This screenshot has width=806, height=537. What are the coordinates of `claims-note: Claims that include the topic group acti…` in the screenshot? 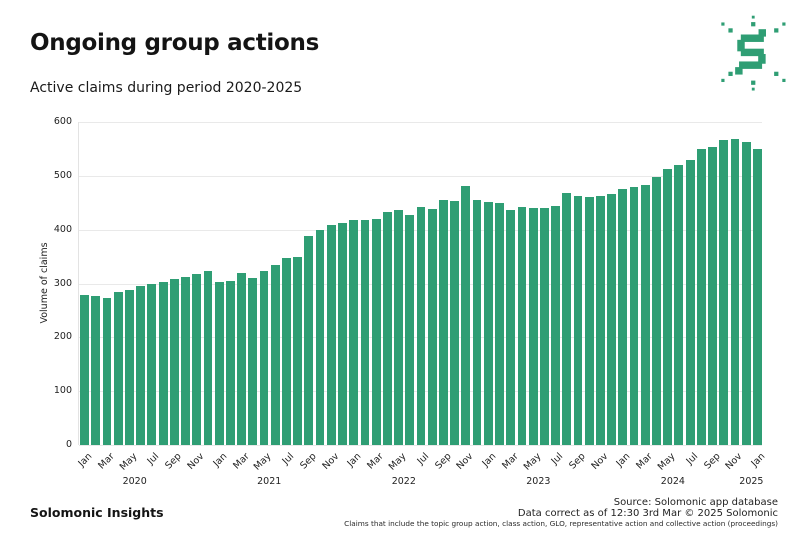 It's located at (561, 523).